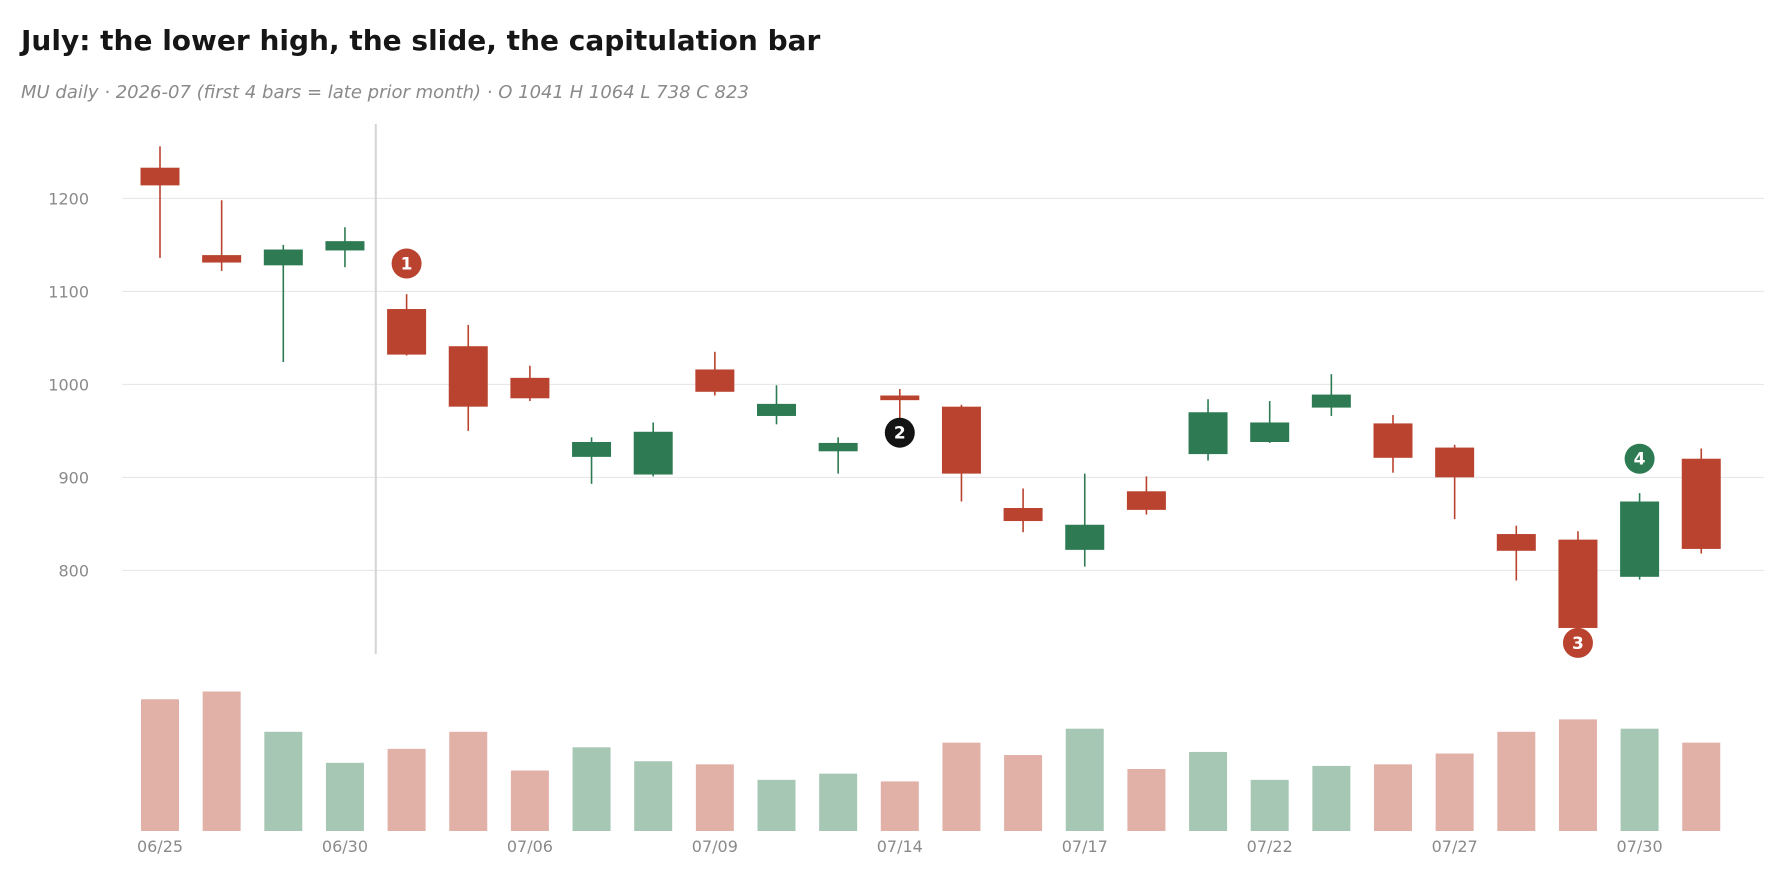 This screenshot has height=892, width=1785. Describe the element at coordinates (1085, 846) in the screenshot. I see `x-tick-label: 07/17` at that location.